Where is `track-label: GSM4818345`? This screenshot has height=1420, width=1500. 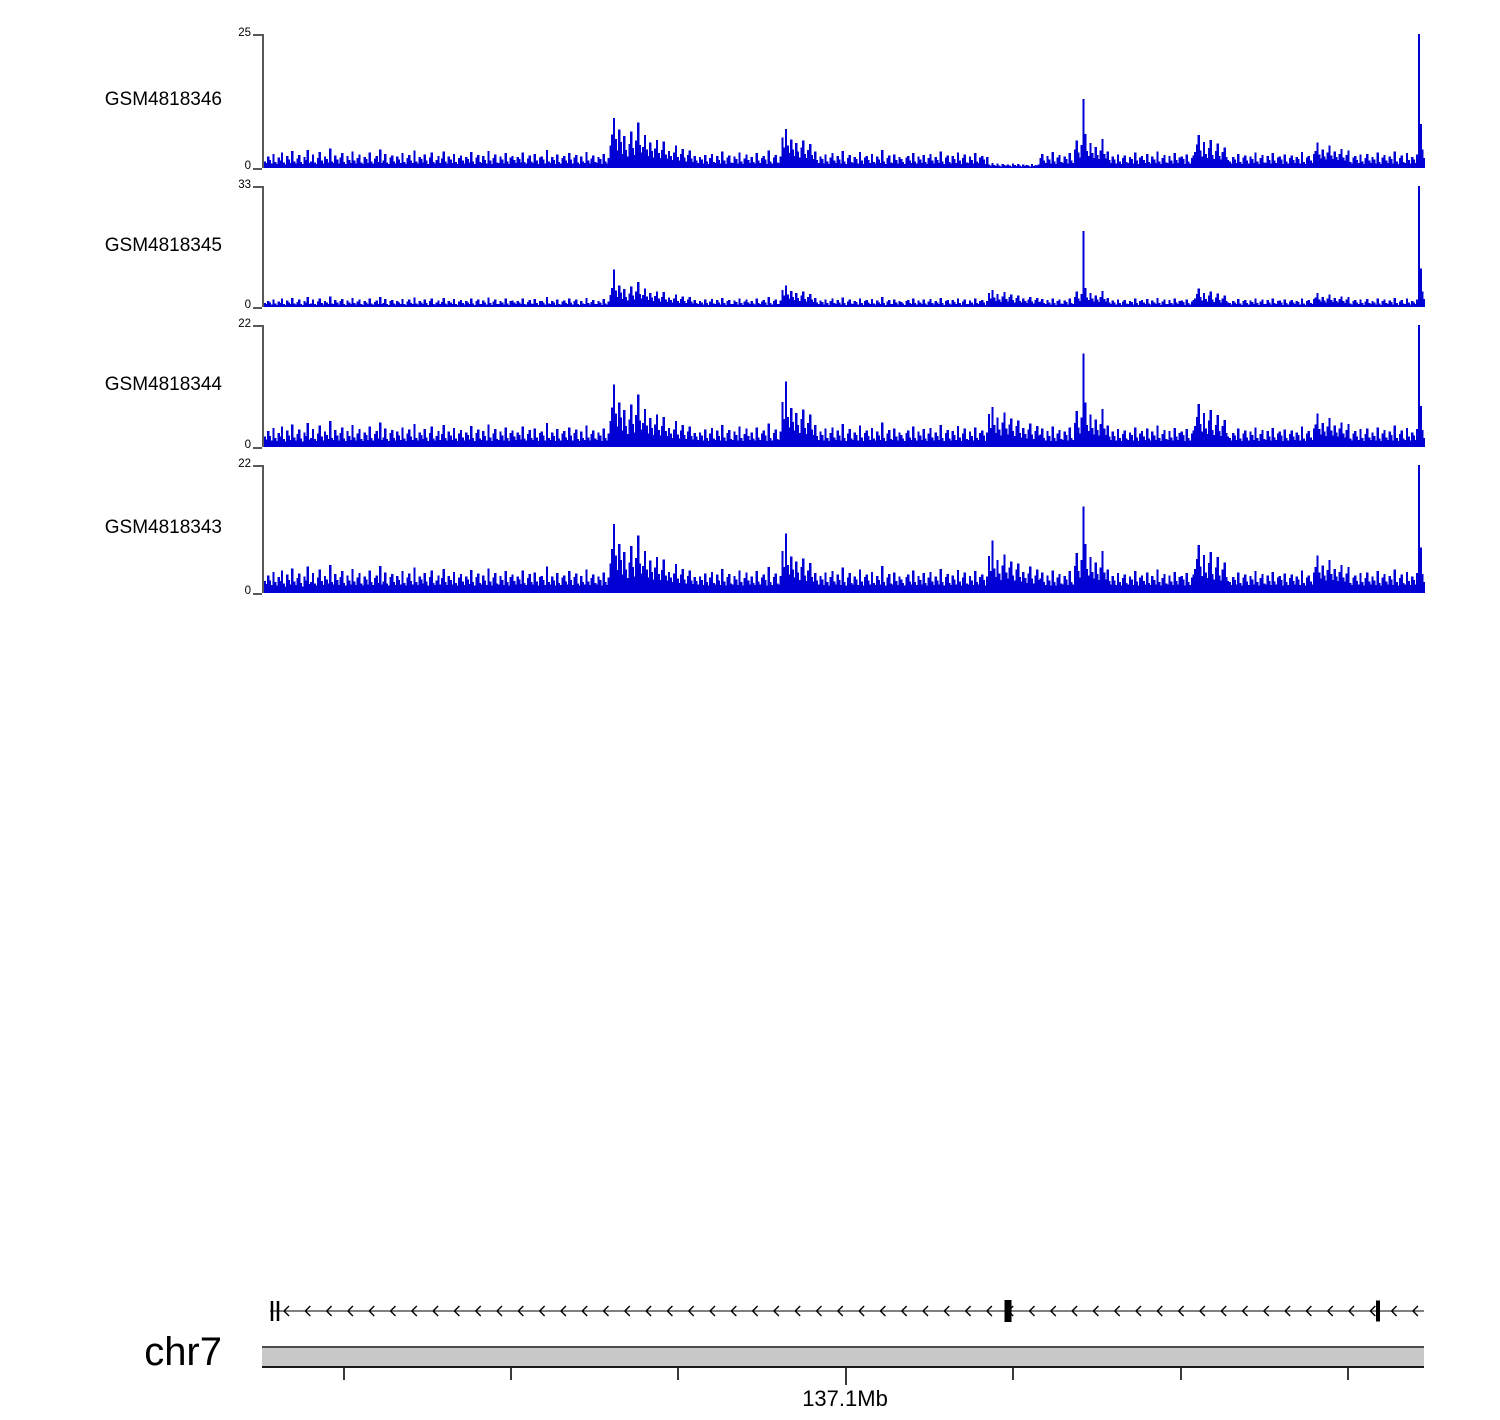
track-label: GSM4818345 is located at coordinates (163, 245).